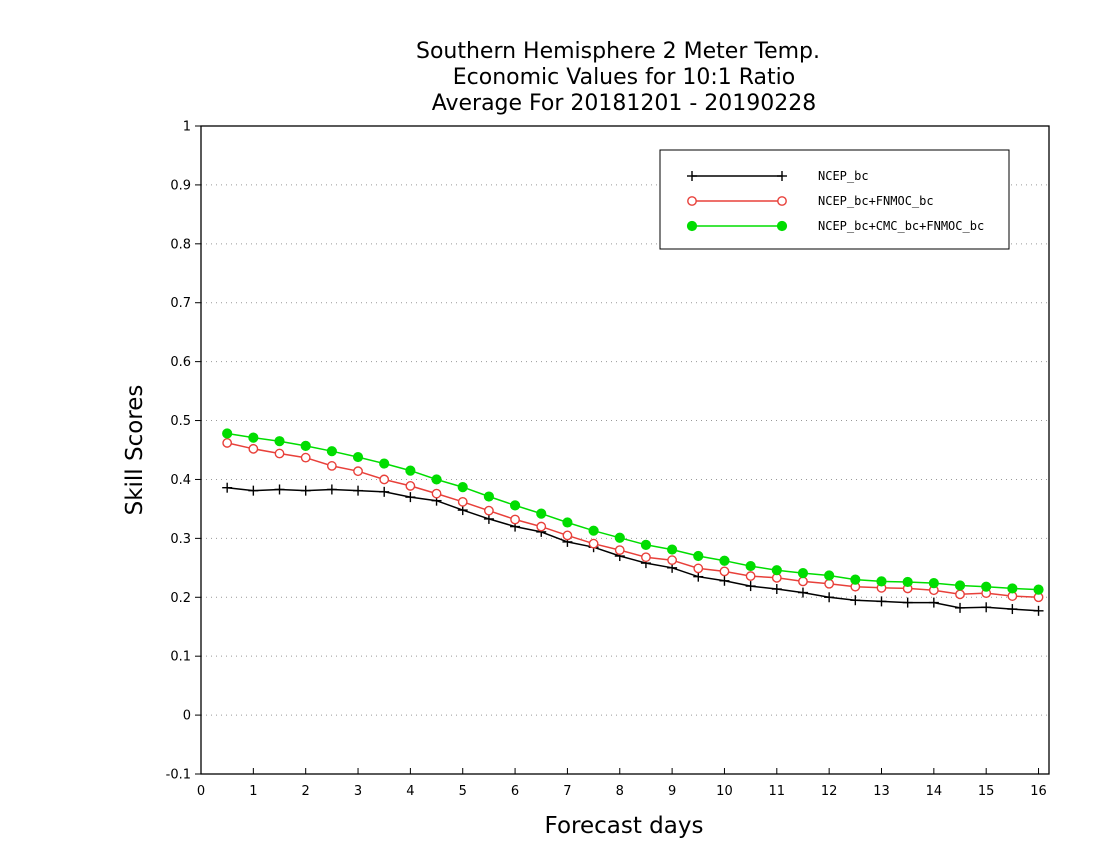 This screenshot has height=850, width=1100. Describe the element at coordinates (1038, 791) in the screenshot. I see `x-tick-label: 16` at that location.